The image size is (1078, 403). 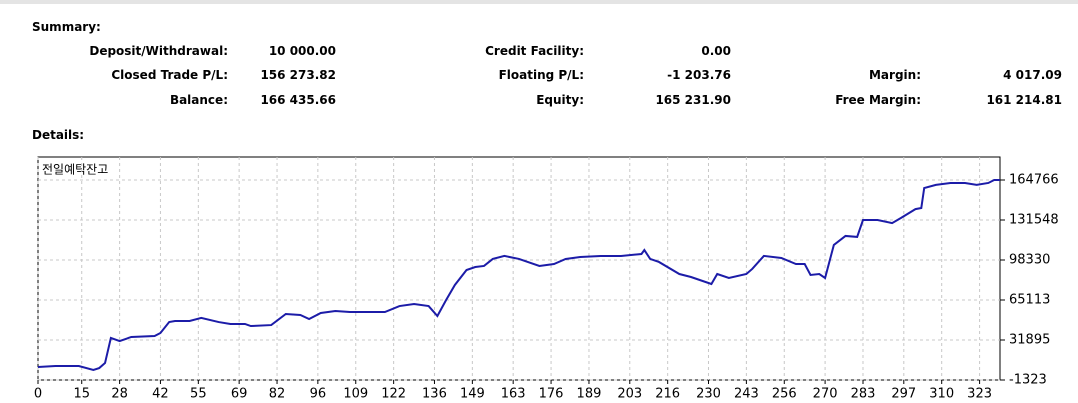 I want to click on summary-value: 165 231.90, so click(x=693, y=100).